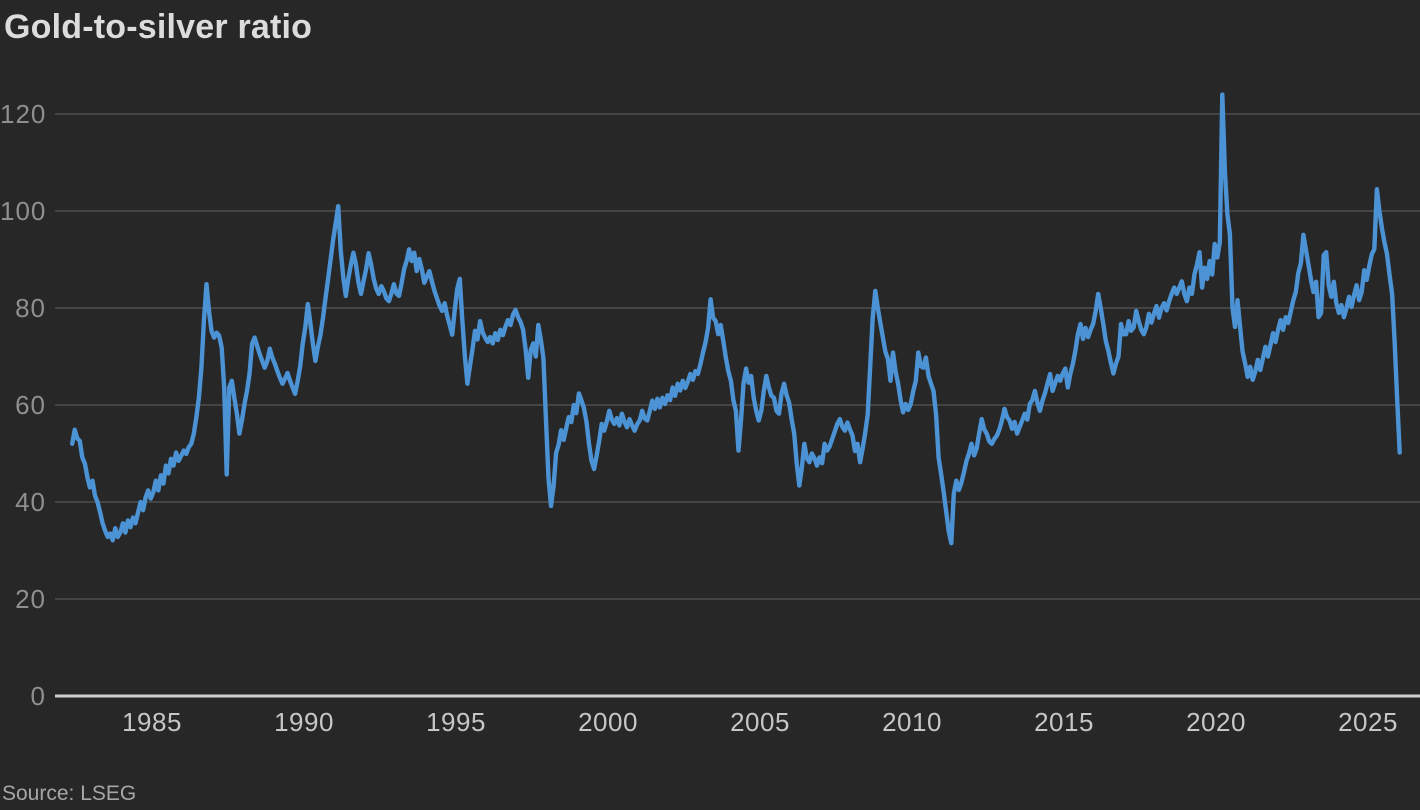  Describe the element at coordinates (30, 599) in the screenshot. I see `y-tick-label: 20` at that location.